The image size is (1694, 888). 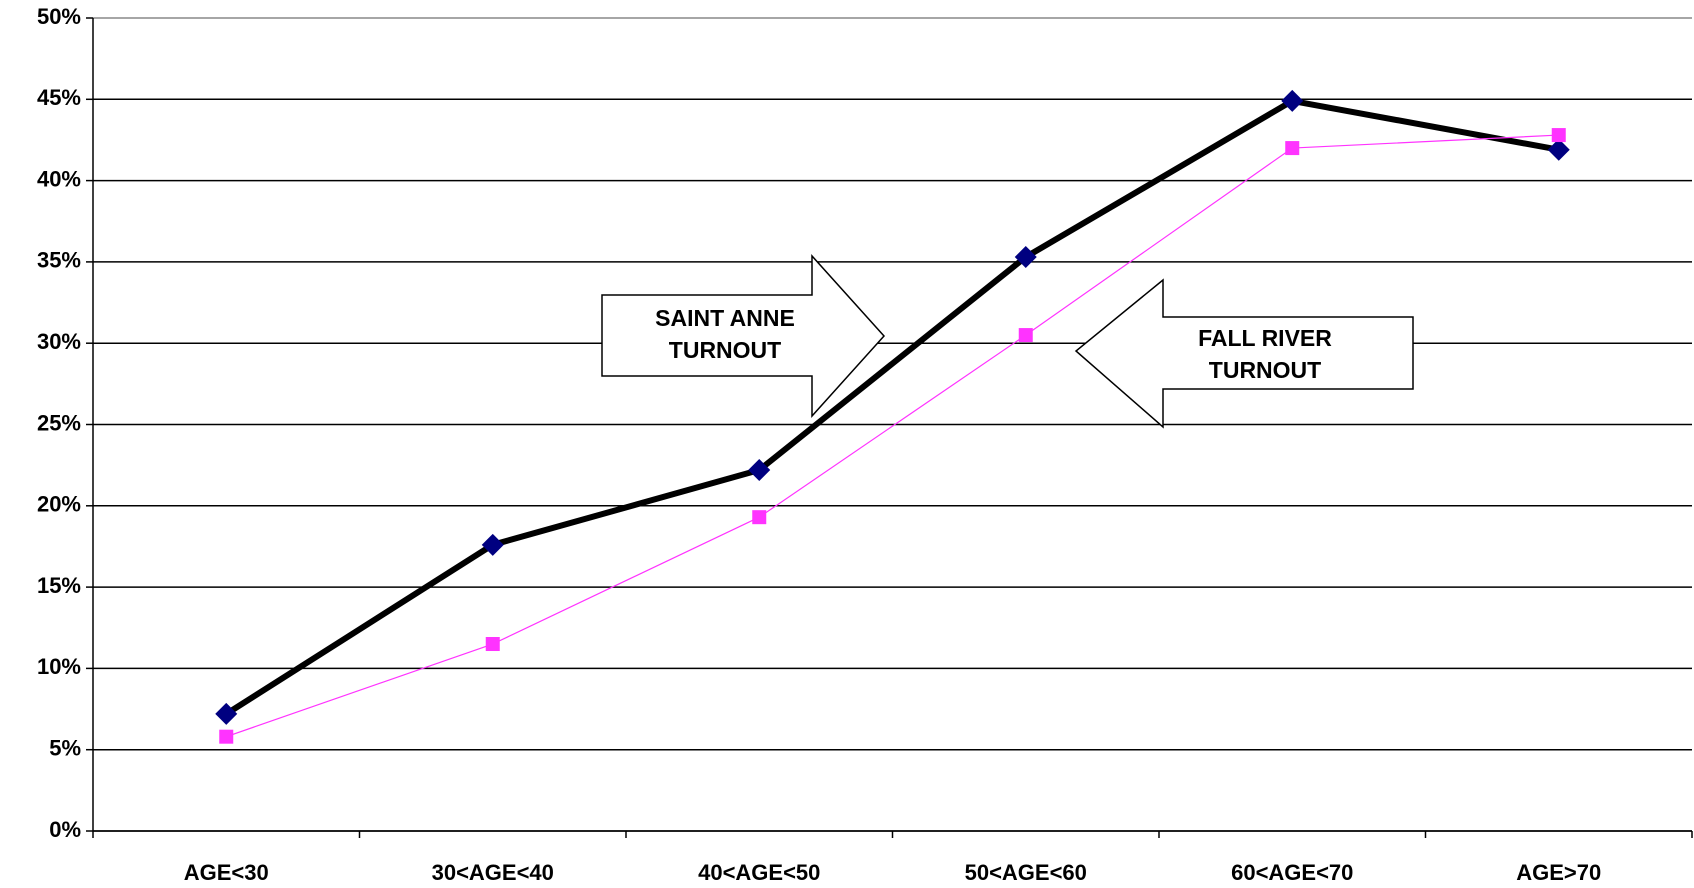 What do you see at coordinates (59, 16) in the screenshot?
I see `y-tick-label: 50%` at bounding box center [59, 16].